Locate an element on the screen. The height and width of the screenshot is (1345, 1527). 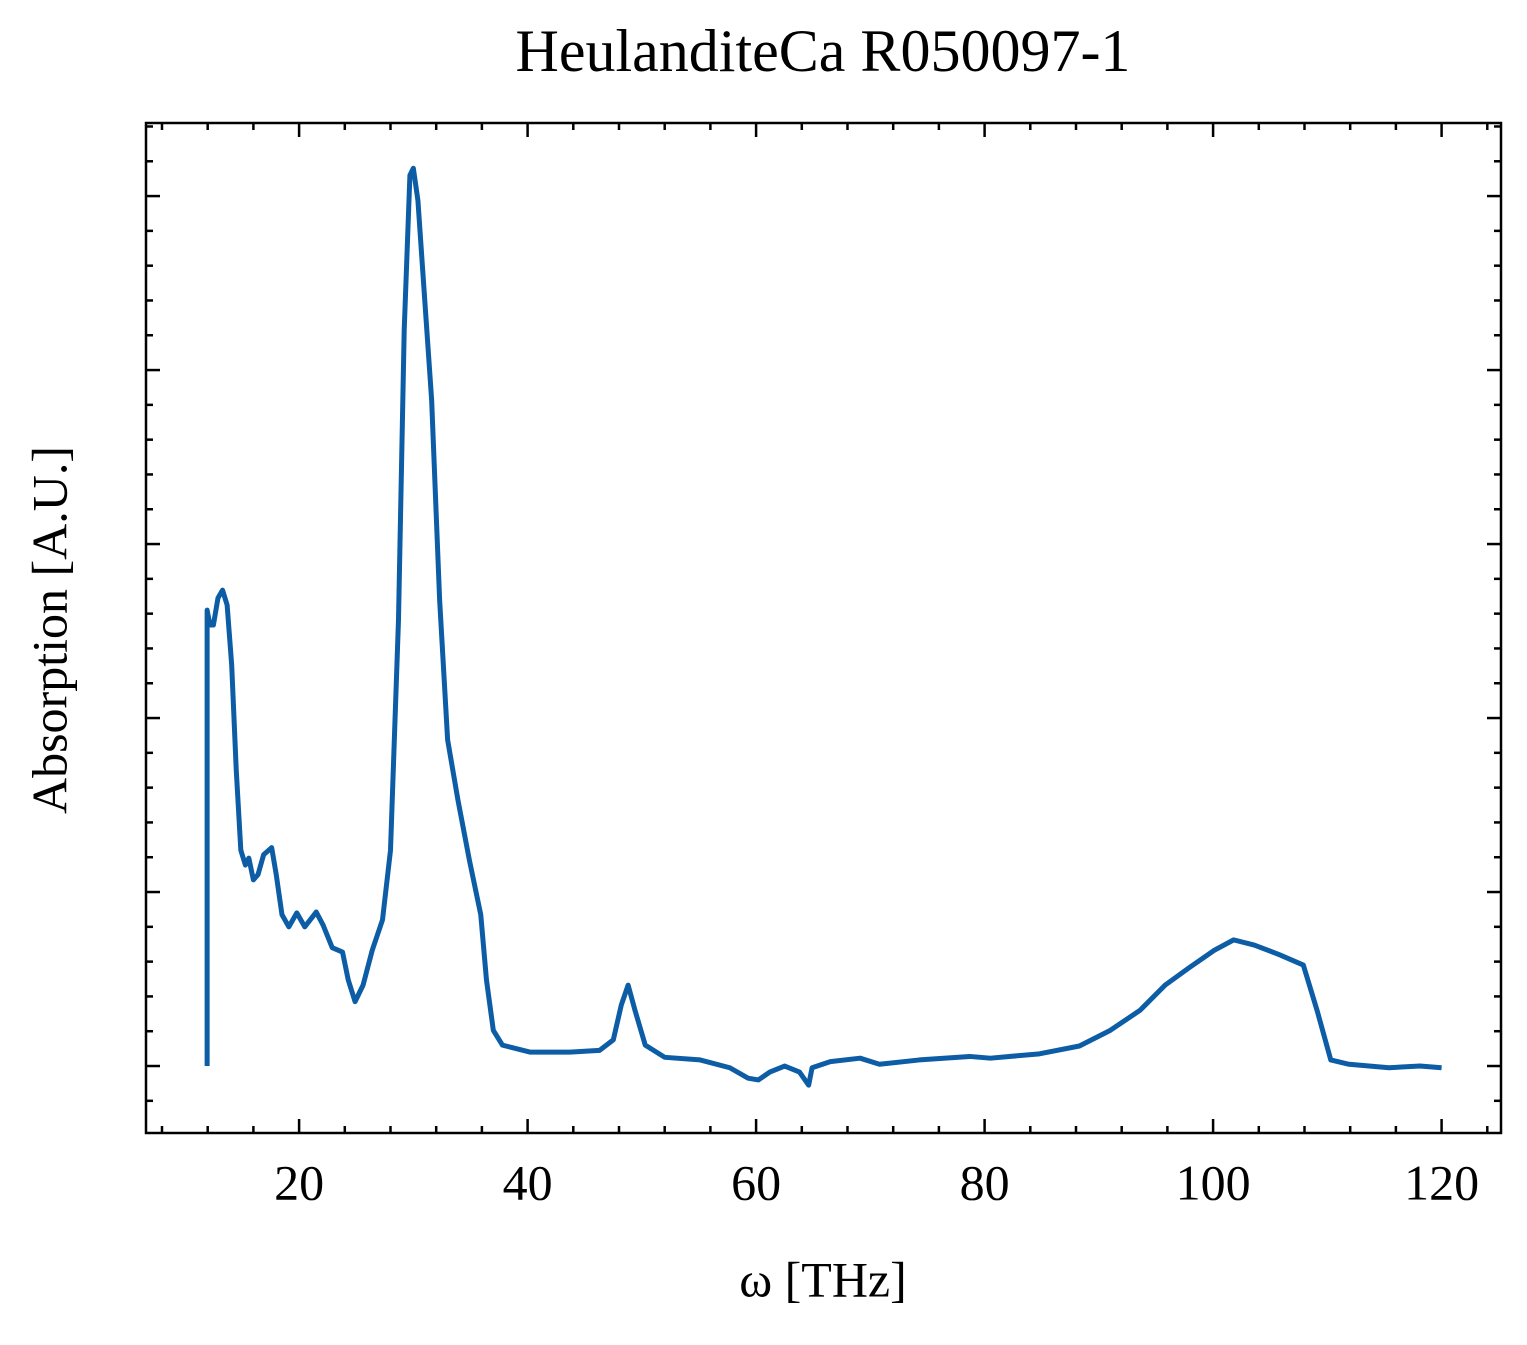
x-tick-label: 100 is located at coordinates (1213, 1182).